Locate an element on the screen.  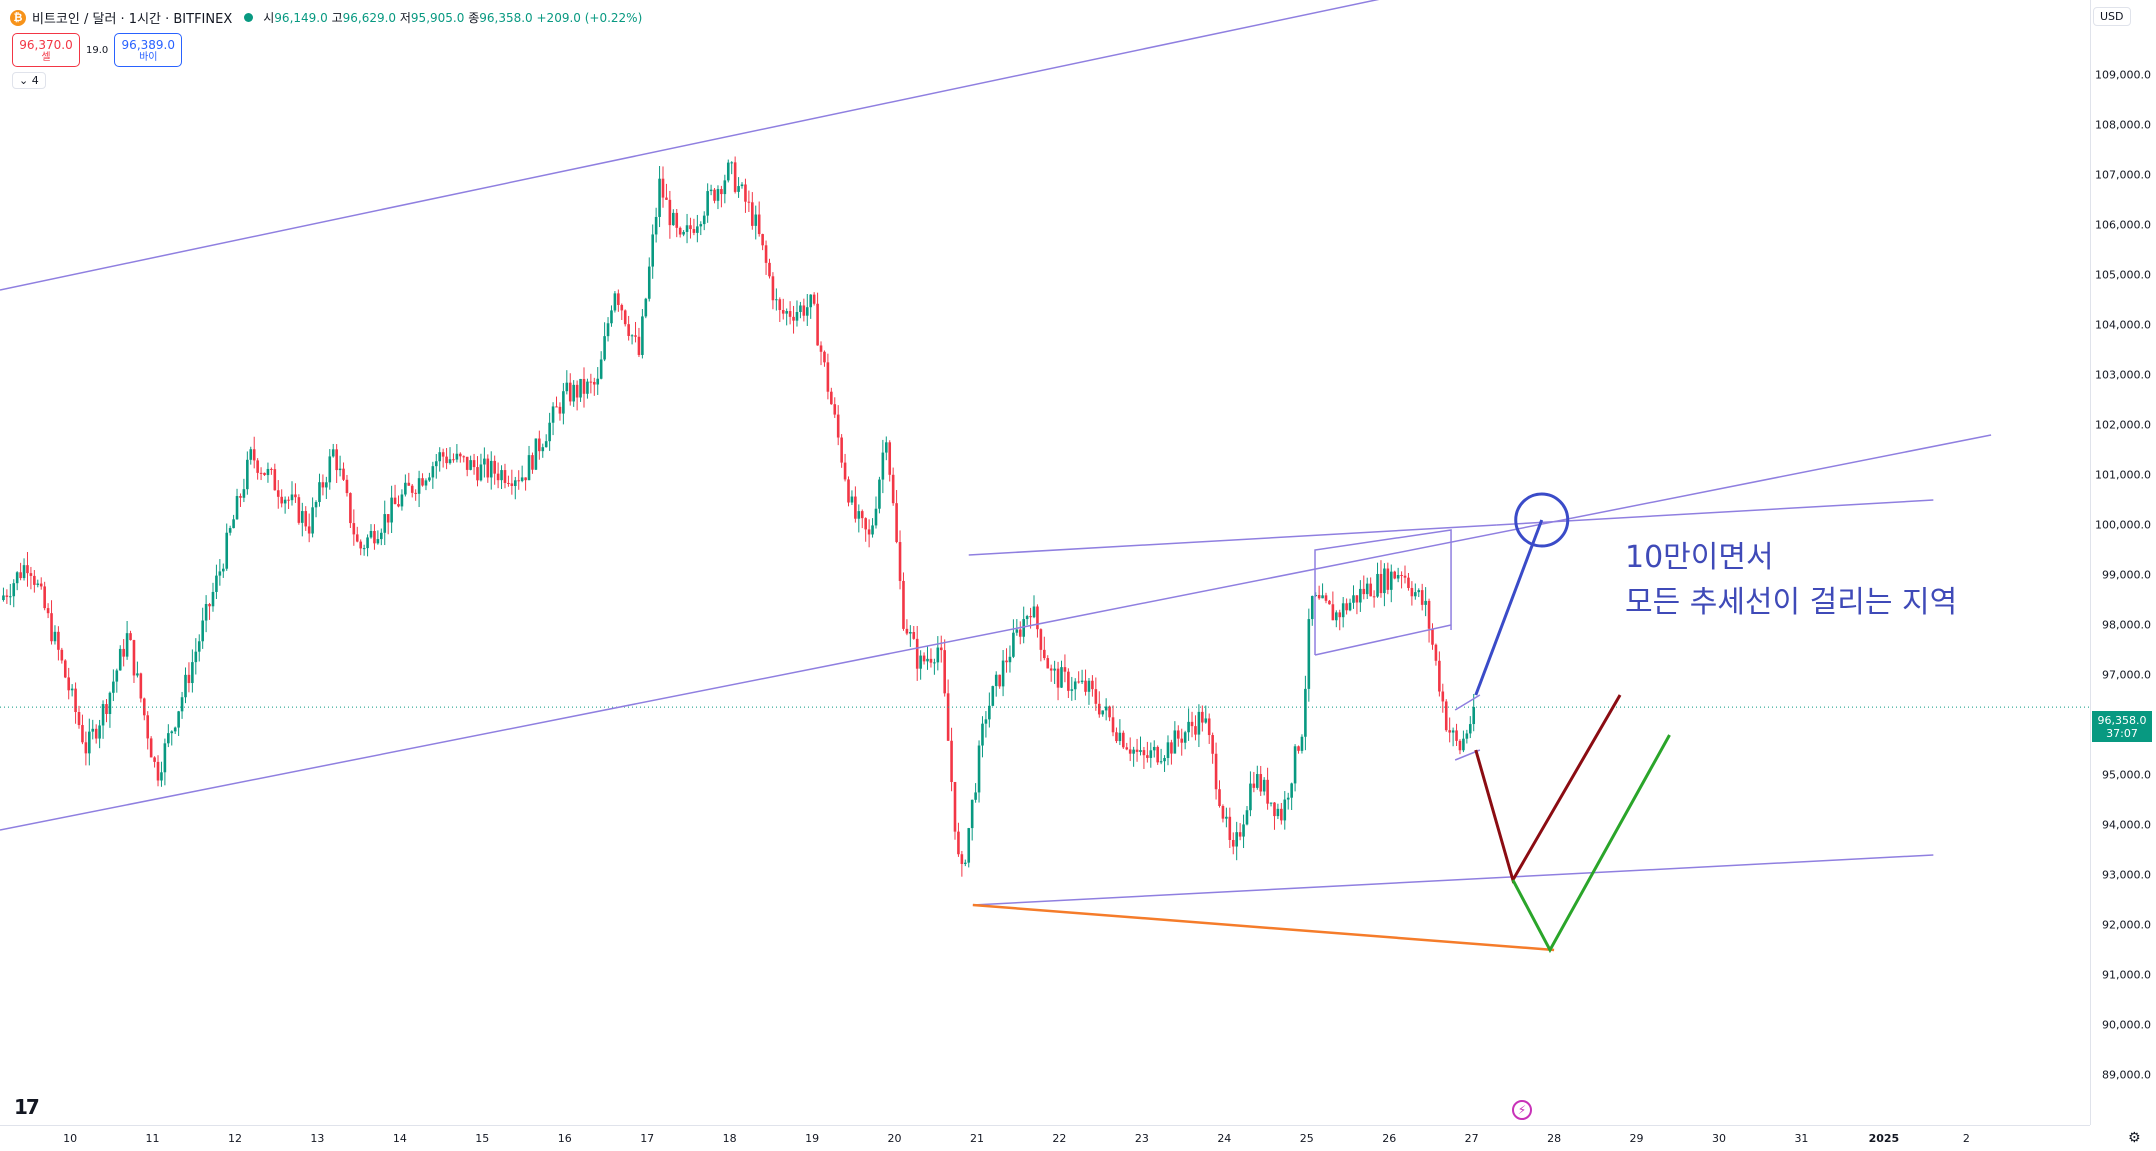
time-tick-label: 21 is located at coordinates (976, 1138).